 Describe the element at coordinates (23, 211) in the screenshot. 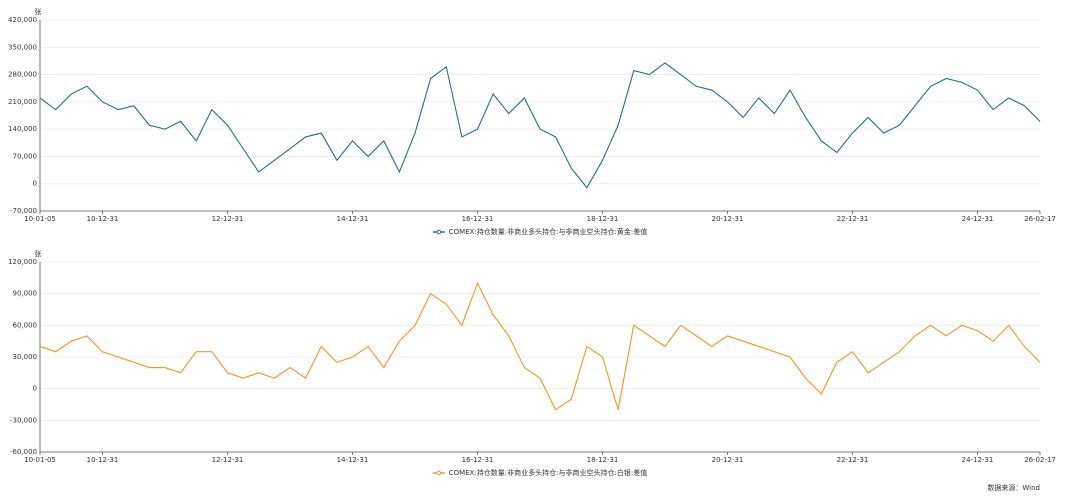

I see `y-tick-label: -70,000` at that location.